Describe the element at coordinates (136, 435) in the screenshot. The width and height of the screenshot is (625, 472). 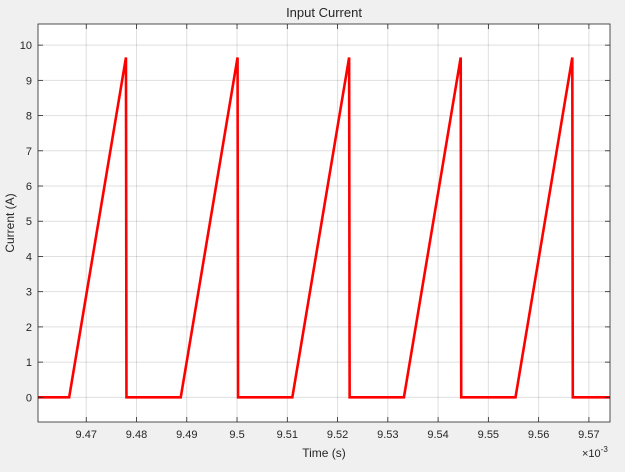
I see `x-tick-label: 9.48` at that location.